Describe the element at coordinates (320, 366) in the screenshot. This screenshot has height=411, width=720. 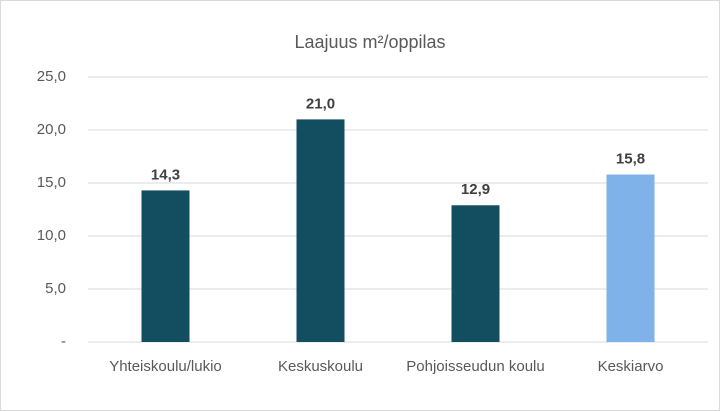
I see `x-tick-label: Keskuskoulu` at that location.